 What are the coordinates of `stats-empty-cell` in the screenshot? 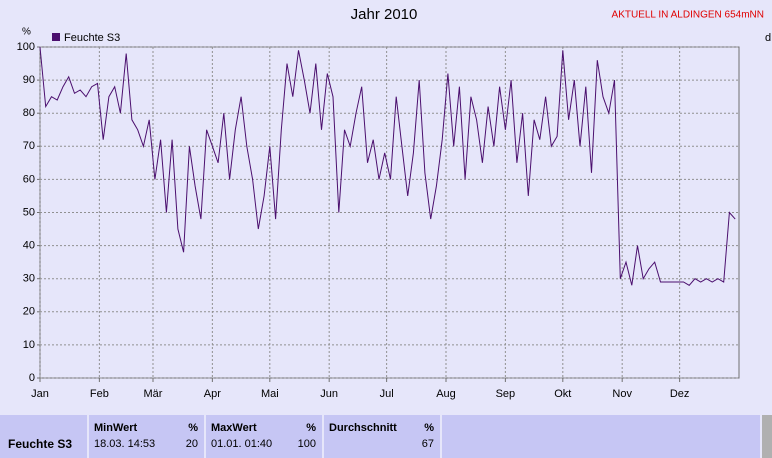 It's located at (601, 436).